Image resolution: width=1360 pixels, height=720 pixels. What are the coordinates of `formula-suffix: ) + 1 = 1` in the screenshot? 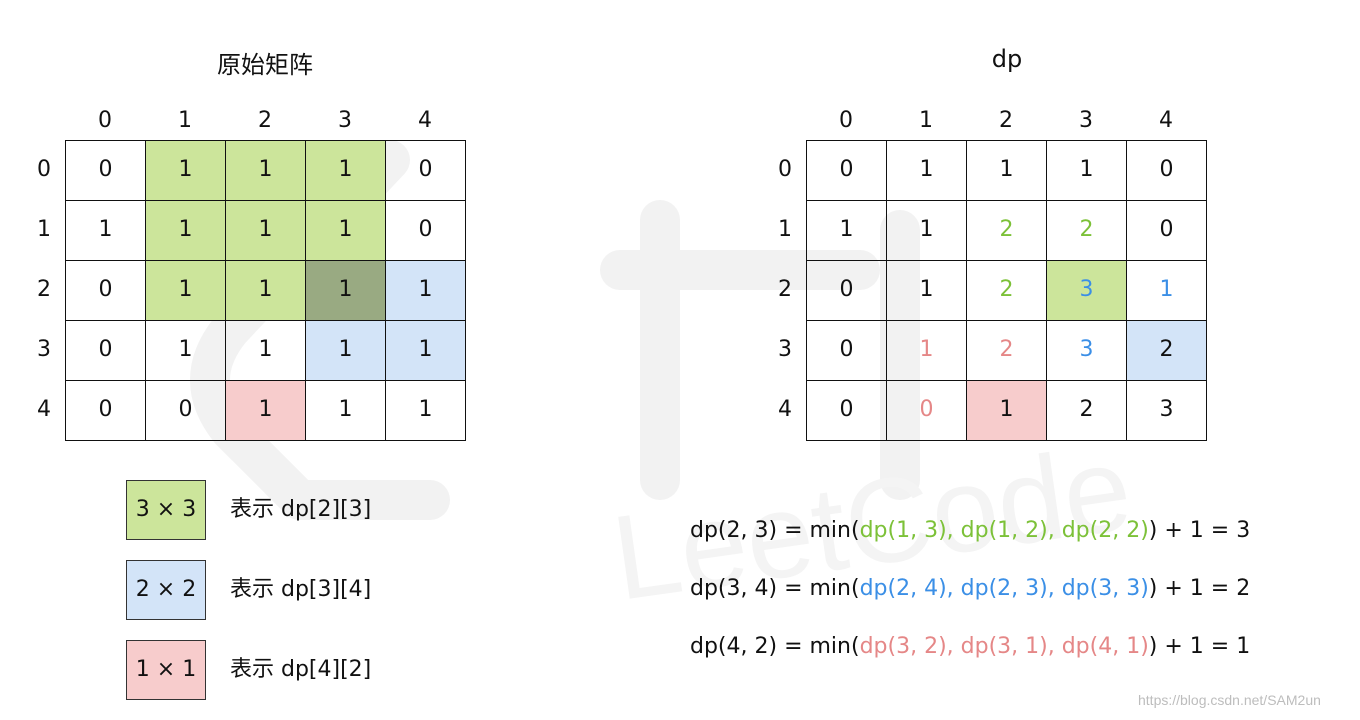 It's located at (1199, 646).